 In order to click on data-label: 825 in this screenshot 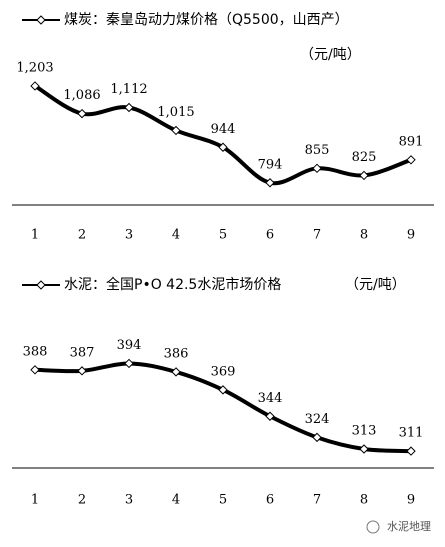, I will do `click(364, 157)`.